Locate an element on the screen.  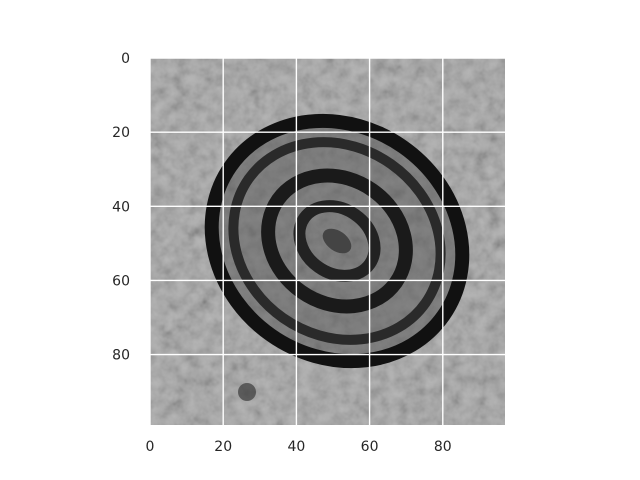
y-tick-label: 20 is located at coordinates (121, 133).